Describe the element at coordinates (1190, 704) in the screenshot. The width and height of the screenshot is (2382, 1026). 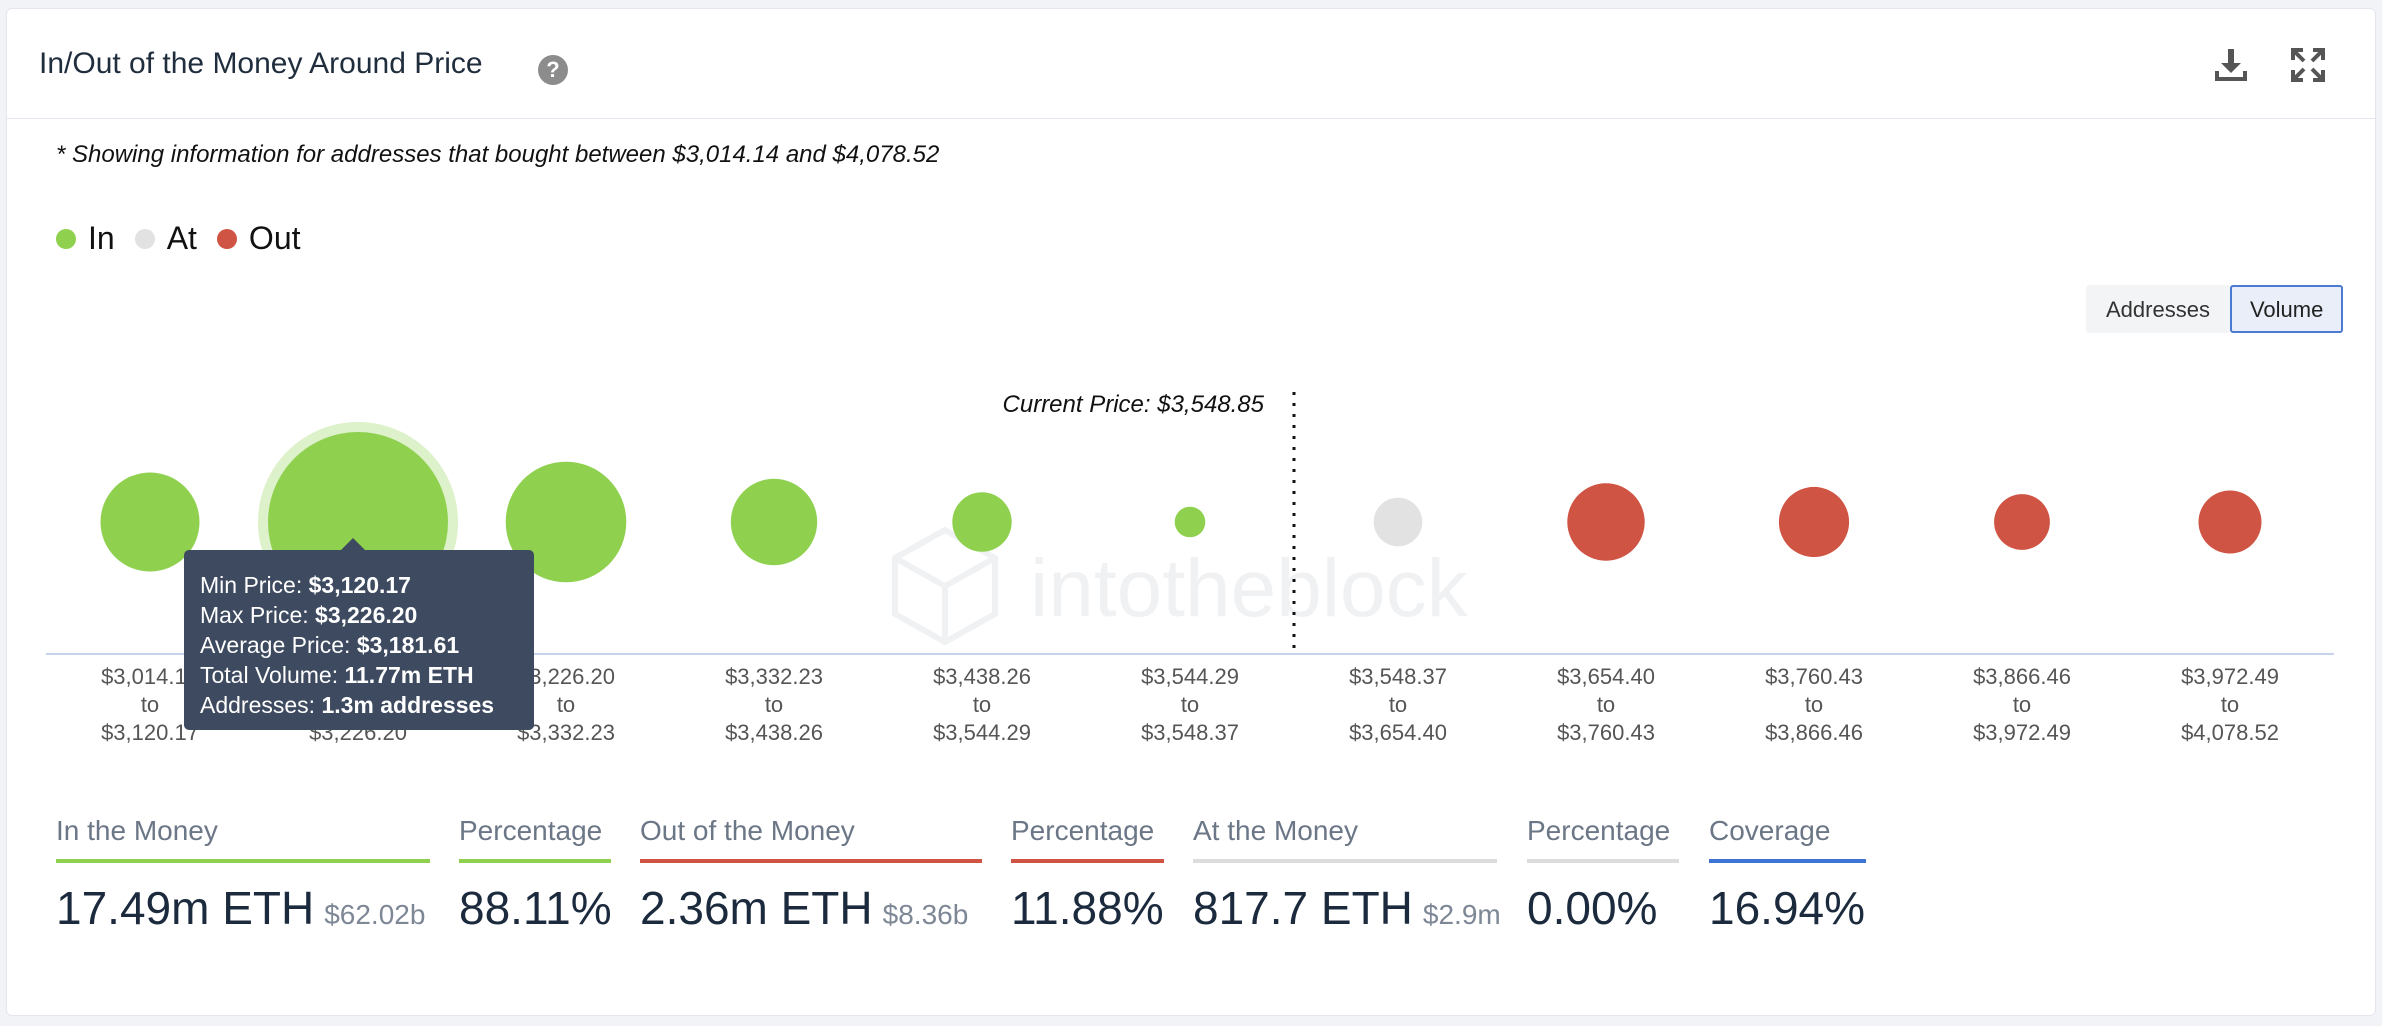
I see `x-tick-label-5-to: to` at that location.